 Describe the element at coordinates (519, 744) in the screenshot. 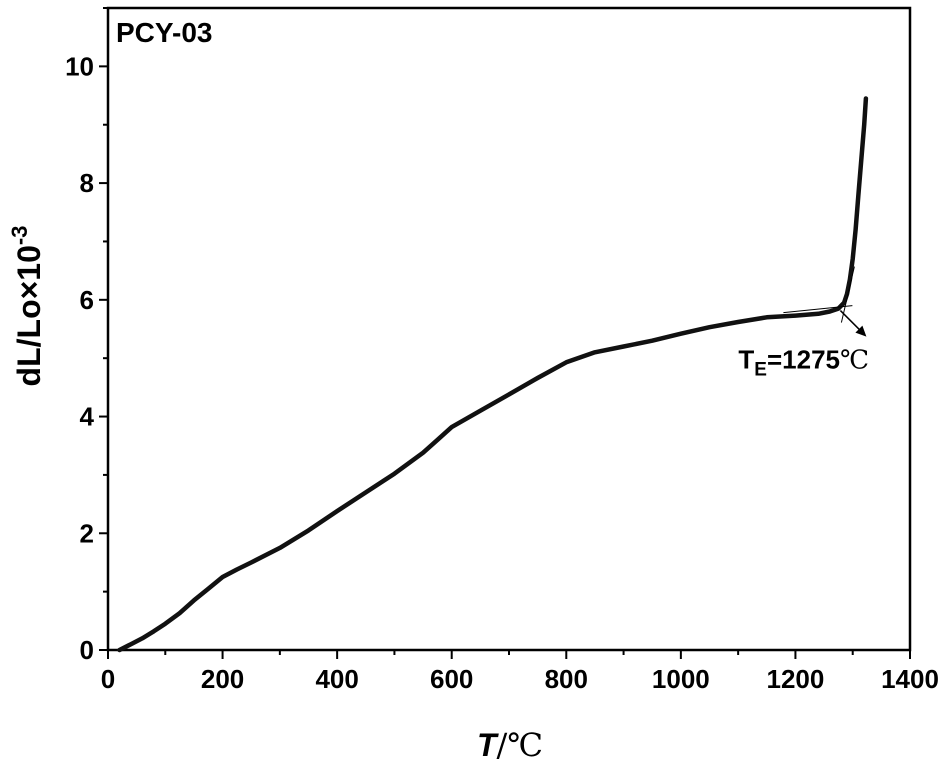

I see `x-axis-unit: /℃` at that location.